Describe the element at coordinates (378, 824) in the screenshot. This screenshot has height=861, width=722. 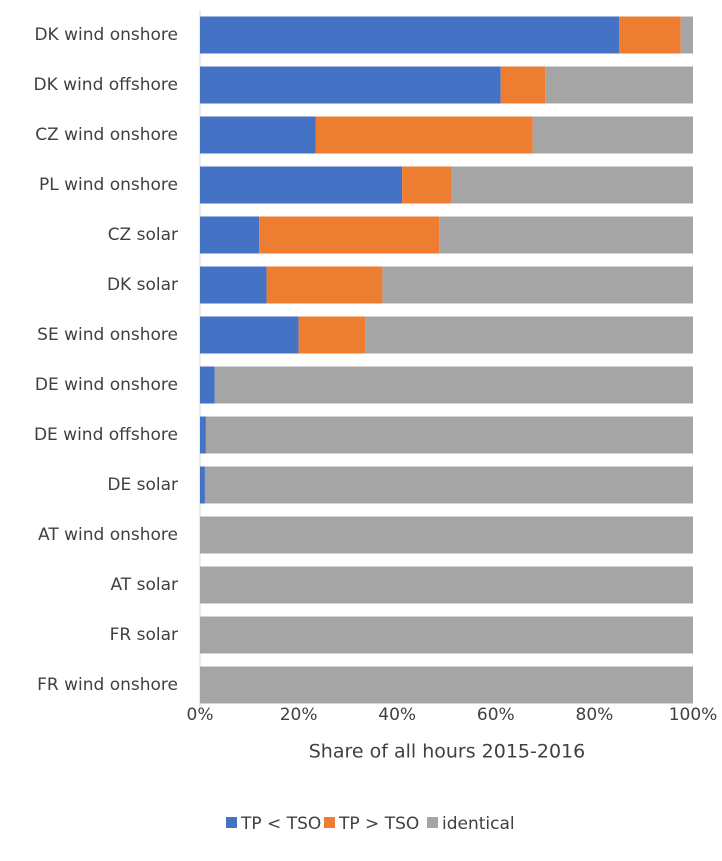
I see `legend-label: TP > TSO` at that location.